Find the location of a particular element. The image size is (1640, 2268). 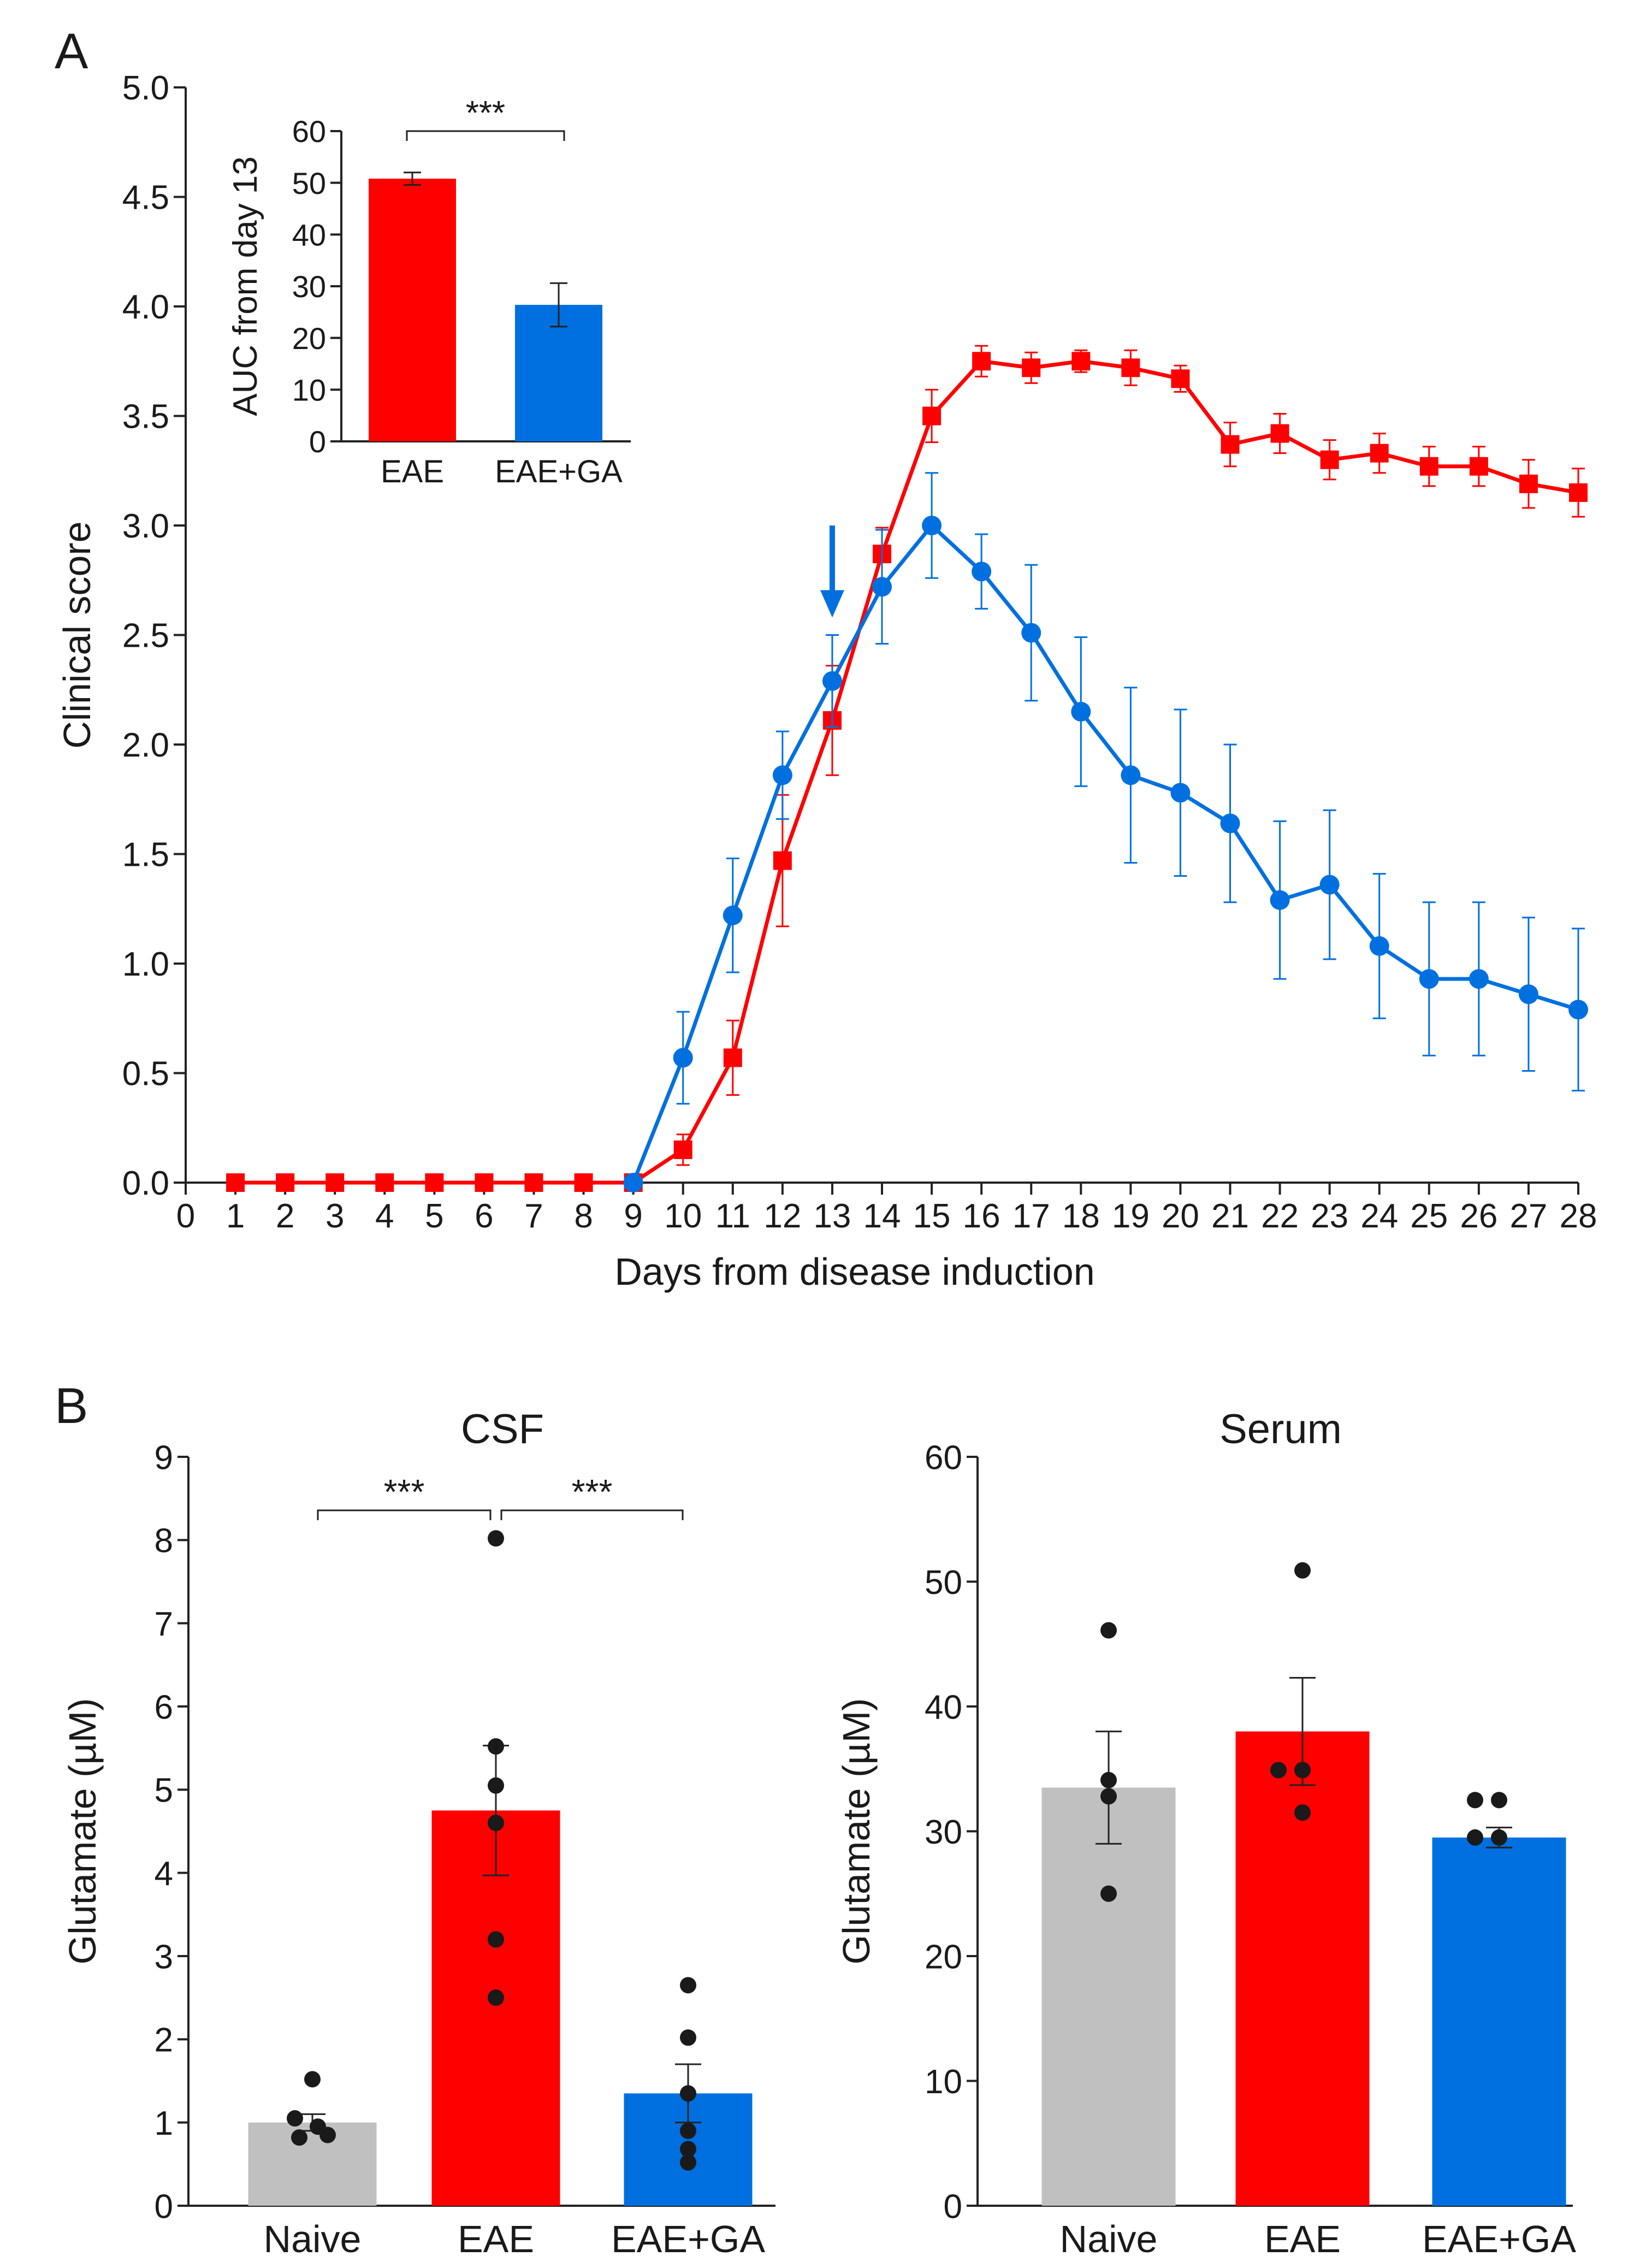

x-tick-label: 14 is located at coordinates (882, 1216).